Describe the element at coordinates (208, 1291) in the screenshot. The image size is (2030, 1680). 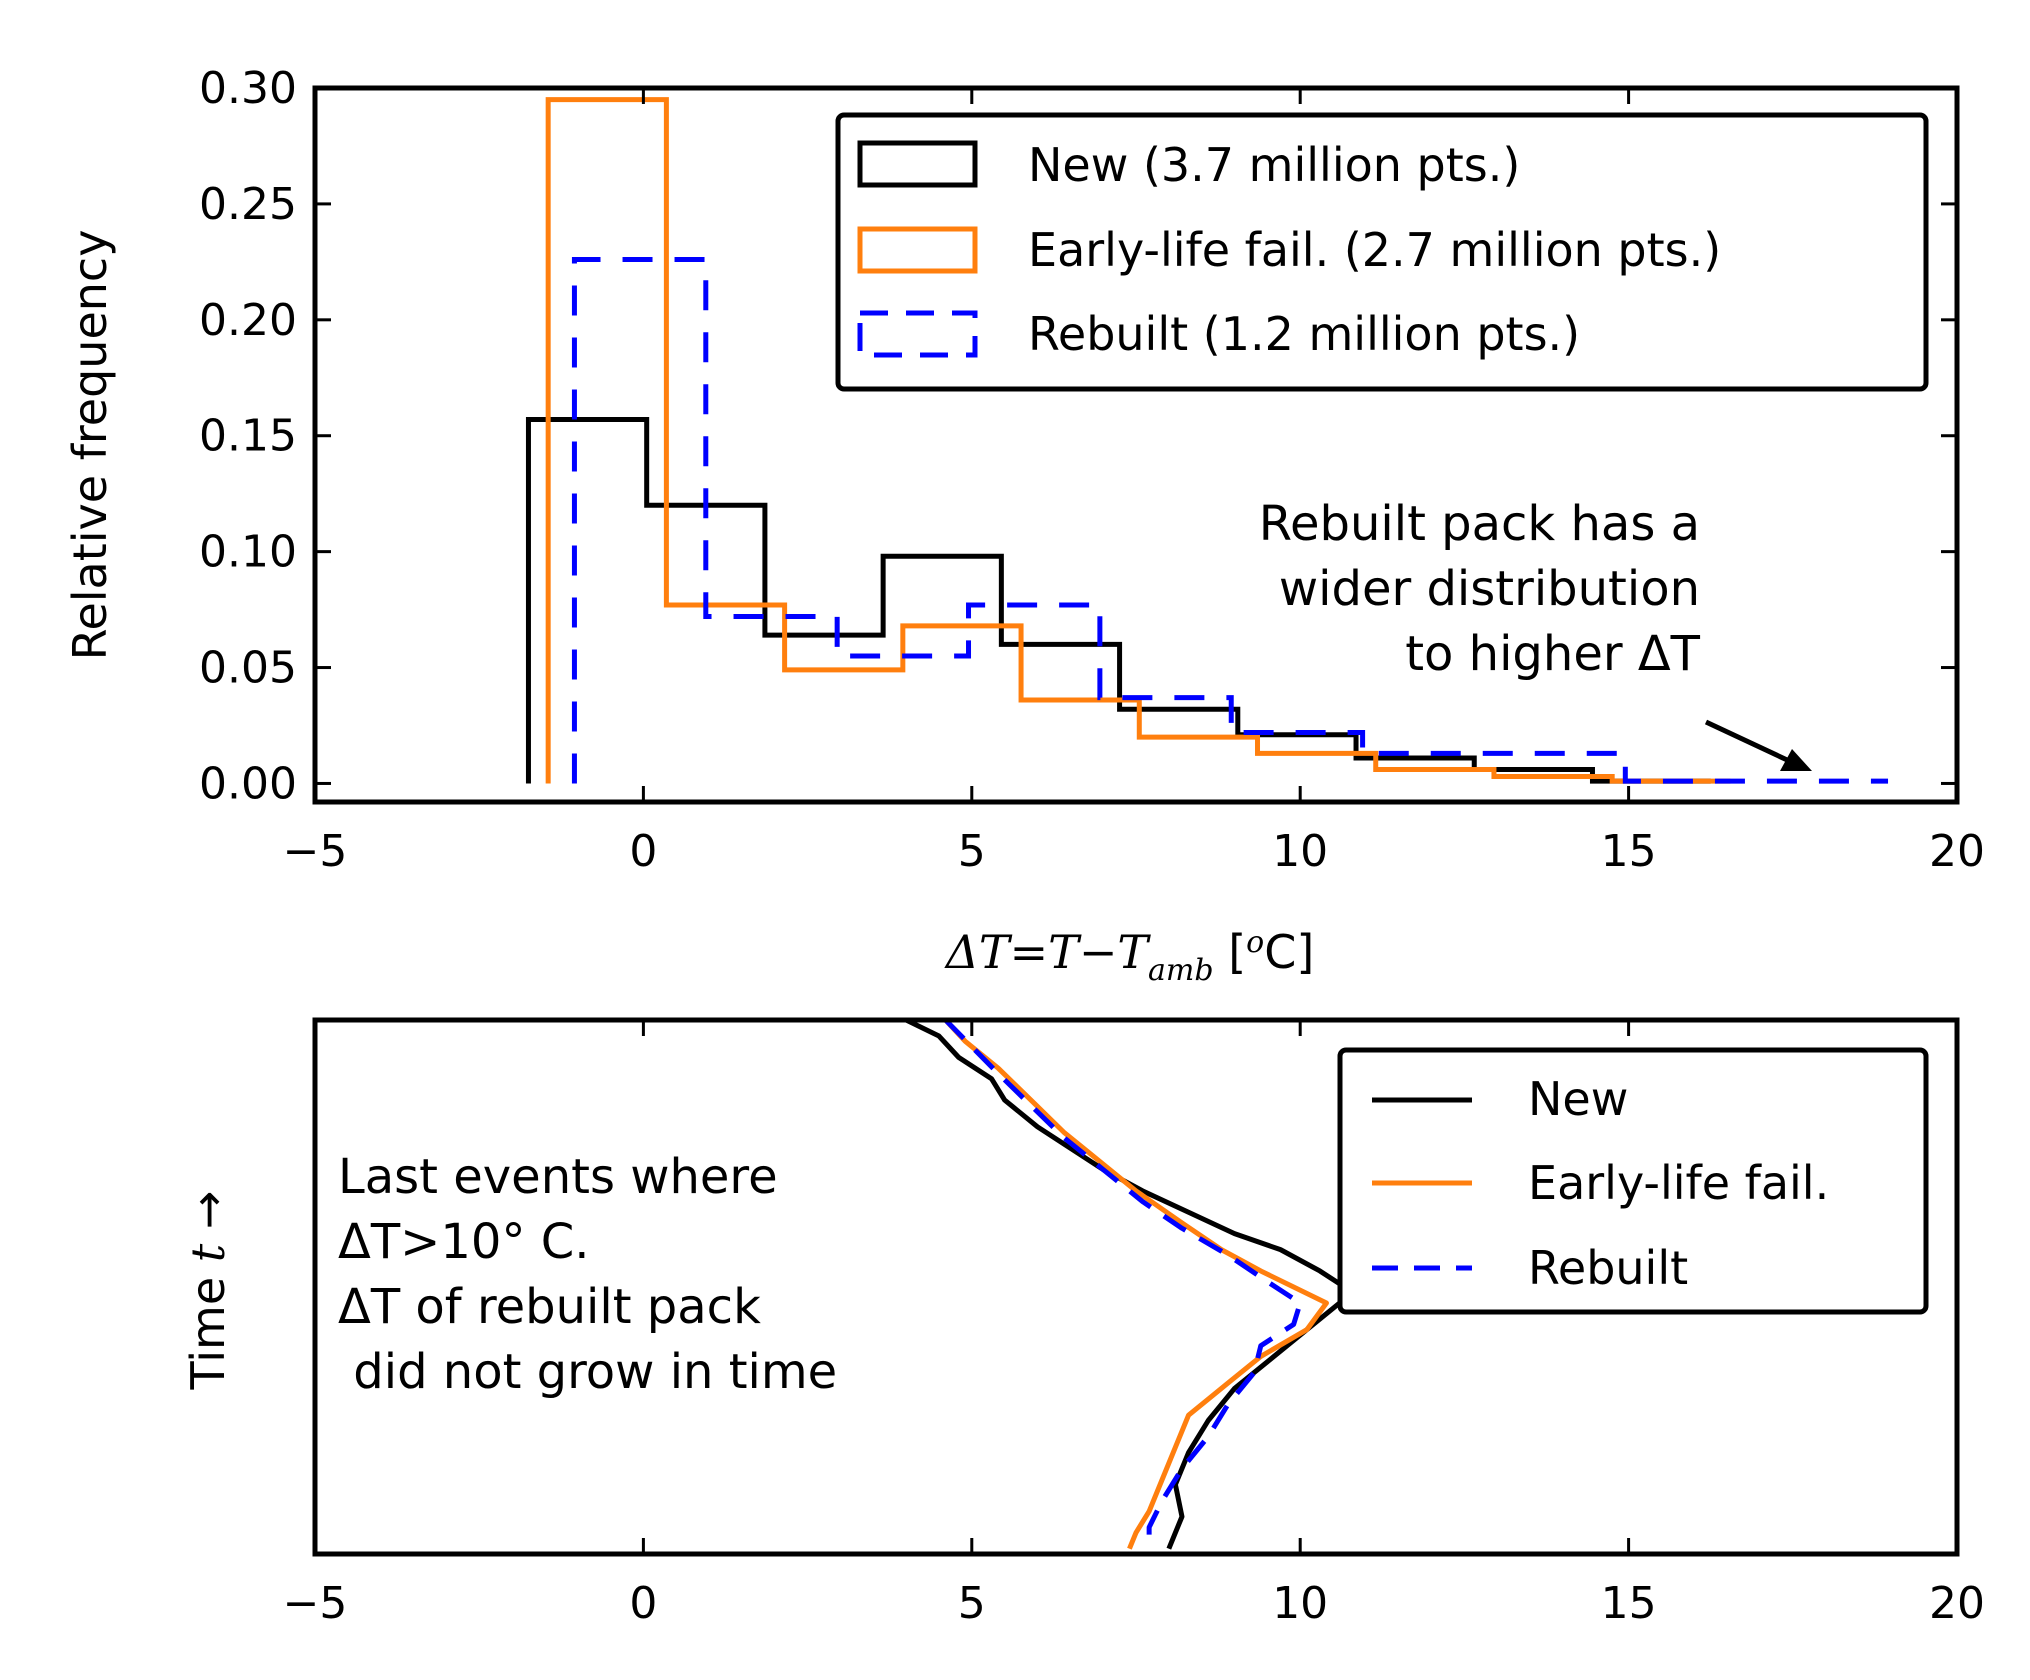
I see `timeline-ylabel: Time t →` at that location.